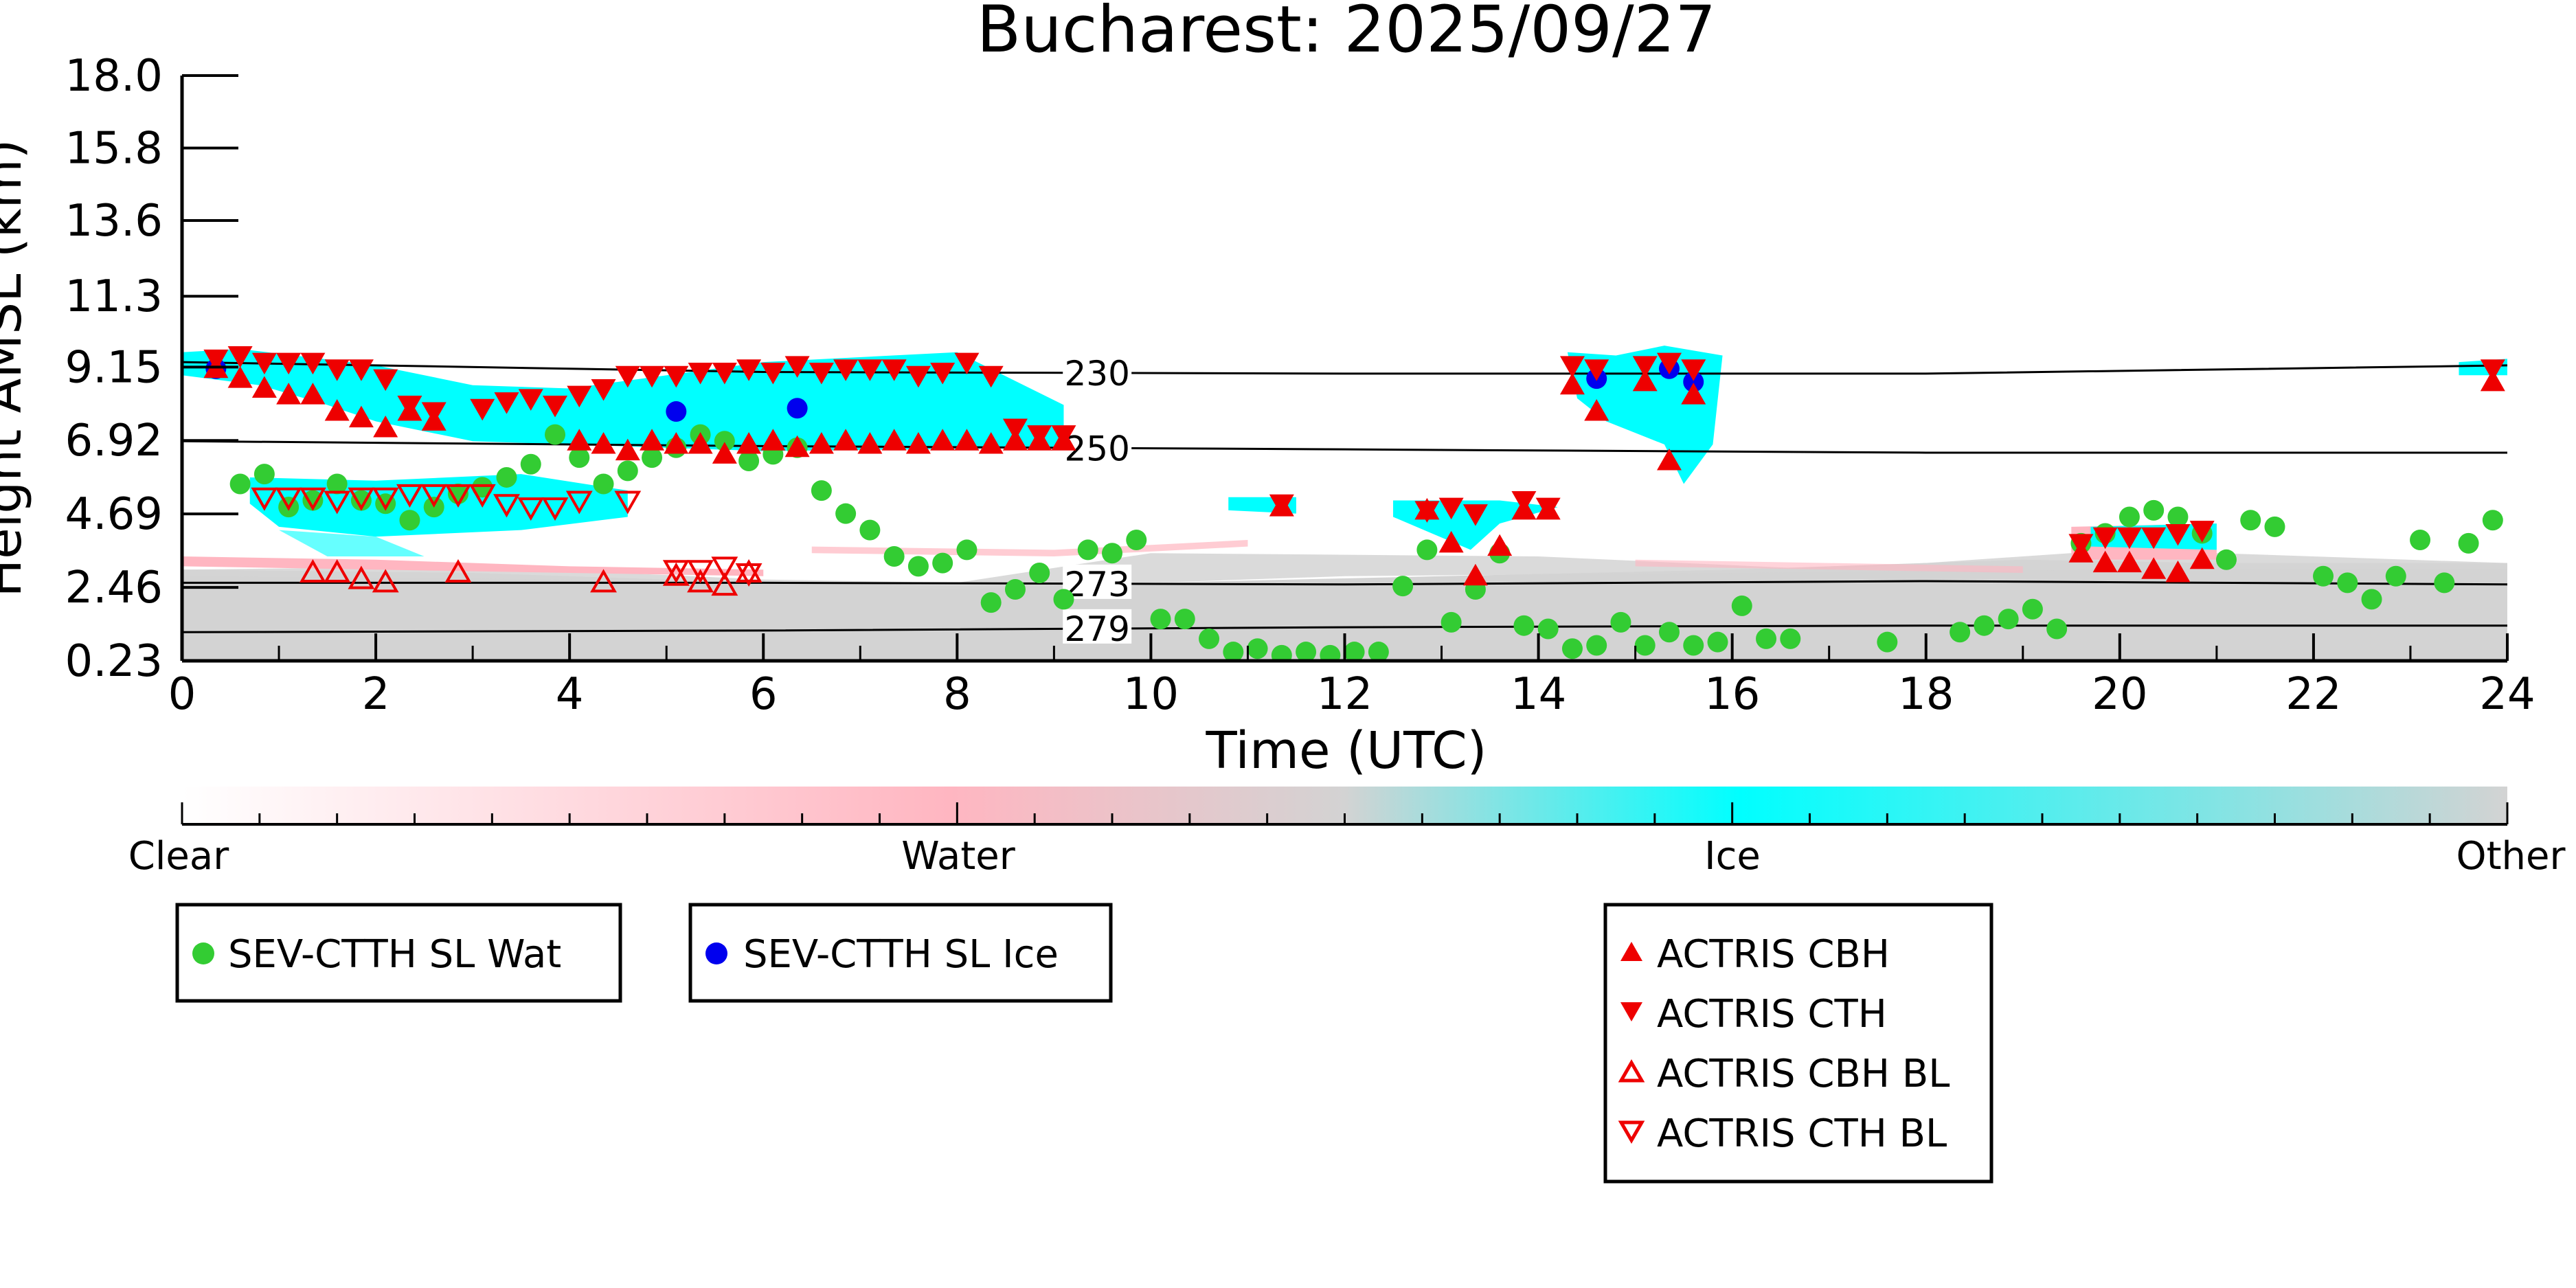 This screenshot has width=2576, height=1288. I want to click on legend-label-sev-wat: SEV-CTTH SL Wat, so click(394, 954).